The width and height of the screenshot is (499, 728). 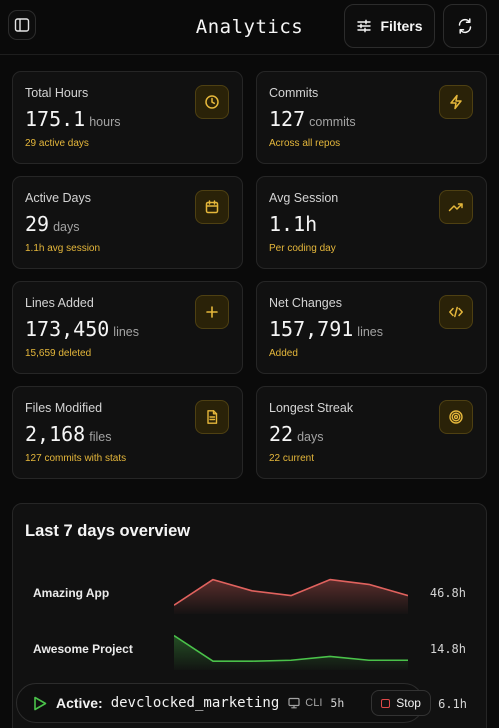 I want to click on stat-card-net-changes: Net Changes 157,791 lines Added, so click(x=371, y=327).